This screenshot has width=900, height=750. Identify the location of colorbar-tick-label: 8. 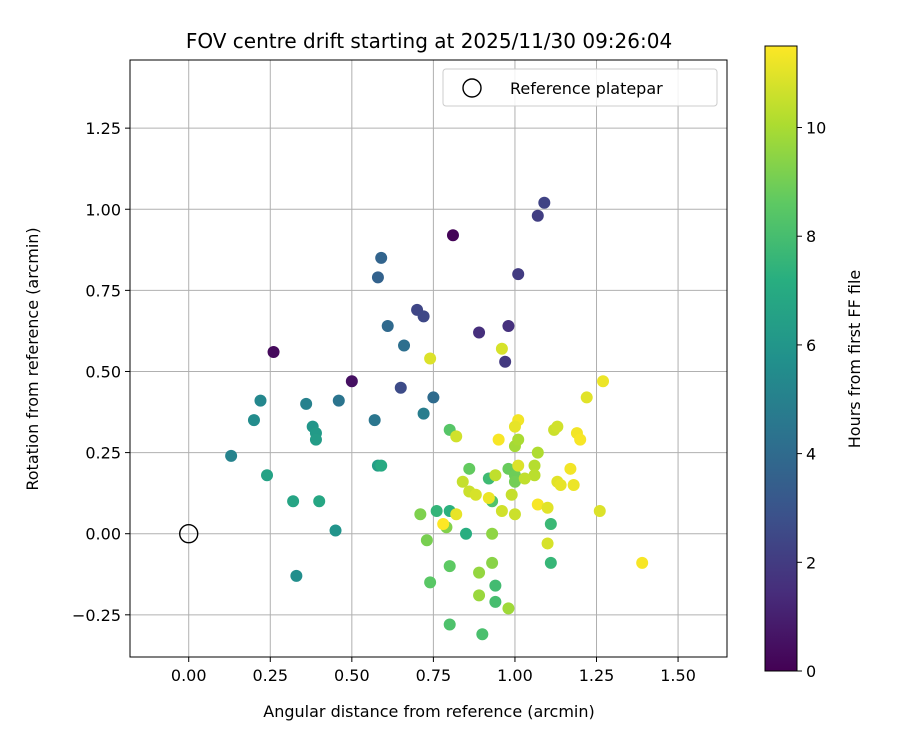
(811, 236).